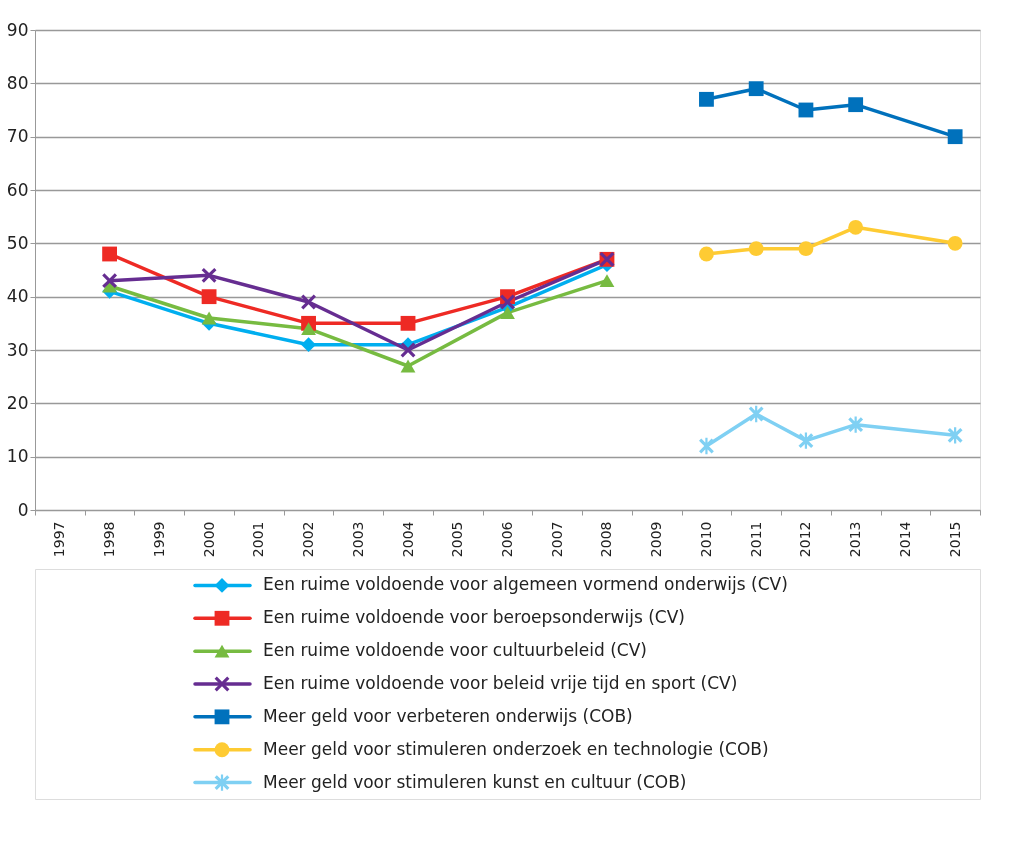  Describe the element at coordinates (17, 29) in the screenshot. I see `y-tick-label: 90` at that location.